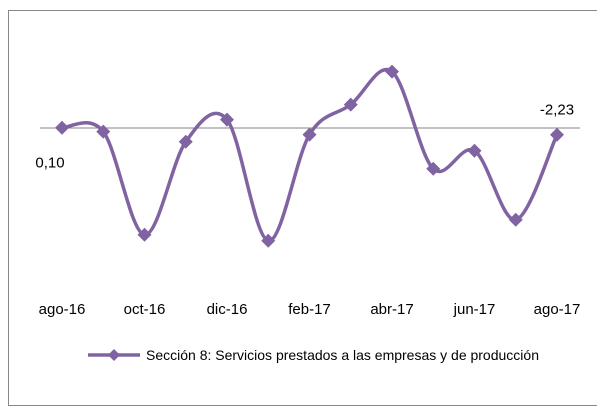  I want to click on data-label: -2,23, so click(557, 110).